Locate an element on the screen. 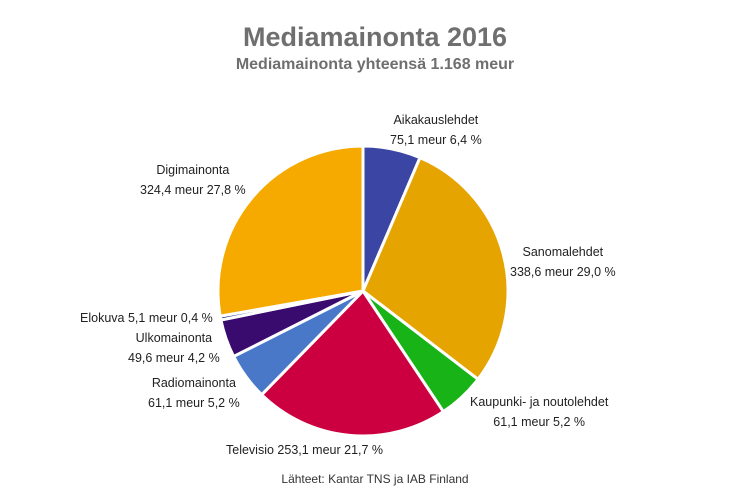  chart-subtitle: Mediamainonta yhteensä 1.168 meur is located at coordinates (375, 64).